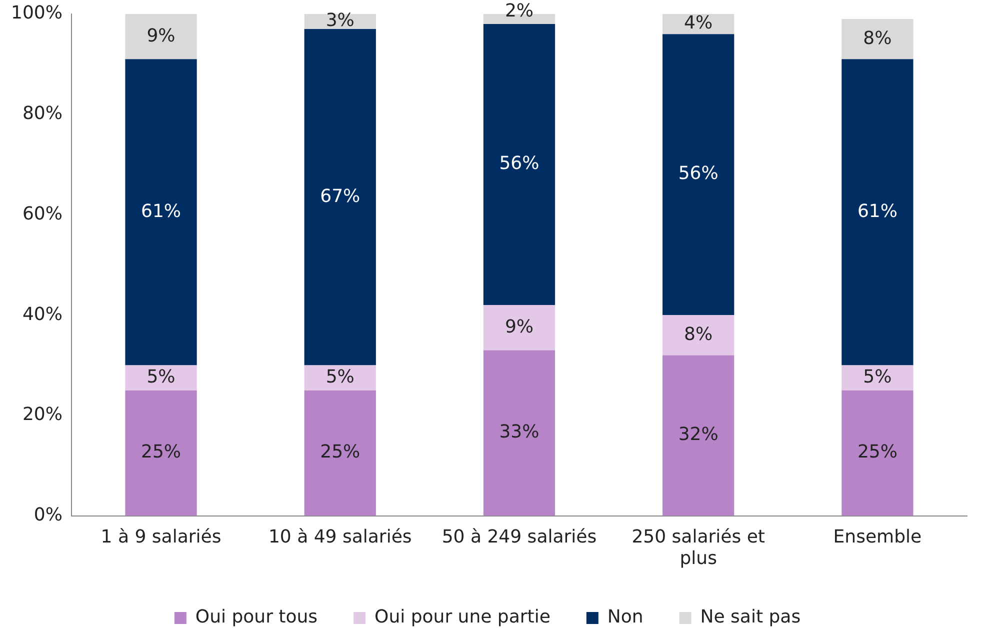 Image resolution: width=987 pixels, height=637 pixels. I want to click on x-tick-label: 50 à 249 salariés, so click(519, 537).